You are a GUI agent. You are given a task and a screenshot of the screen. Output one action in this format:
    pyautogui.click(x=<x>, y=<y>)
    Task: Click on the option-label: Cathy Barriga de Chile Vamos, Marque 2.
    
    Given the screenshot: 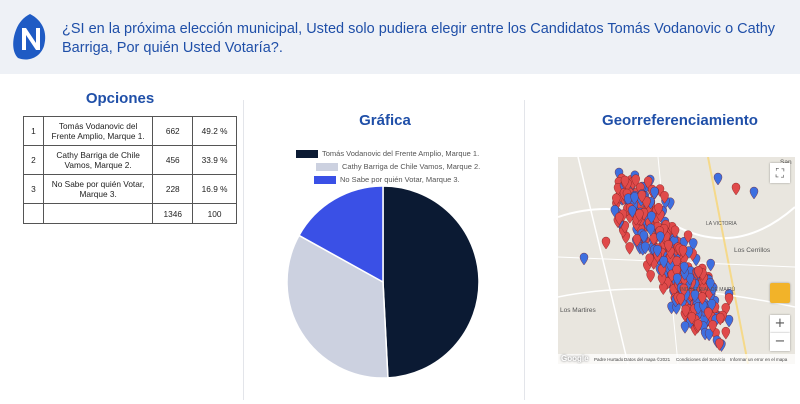 What is the action you would take?
    pyautogui.click(x=98, y=160)
    